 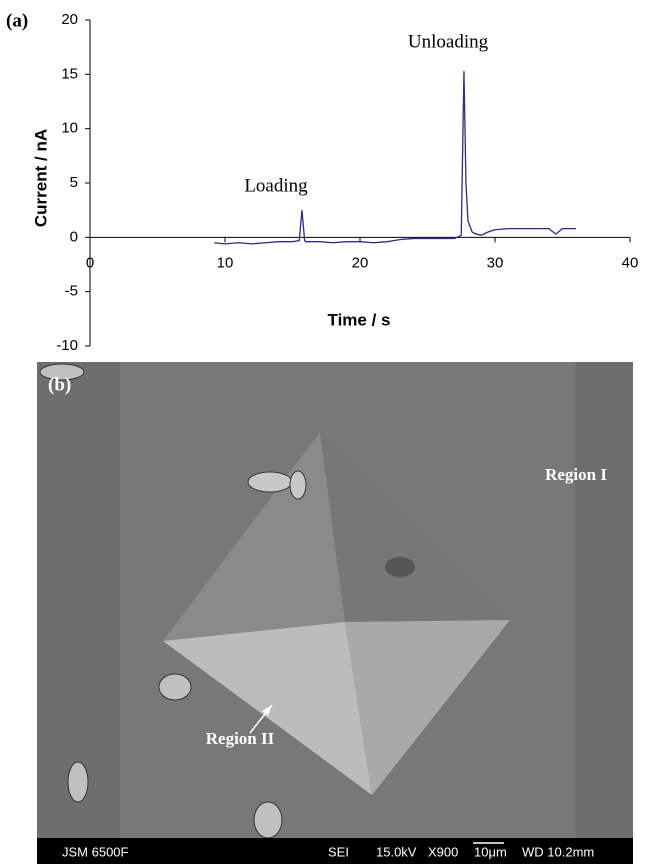 I want to click on x-tick-label: 30, so click(x=495, y=262).